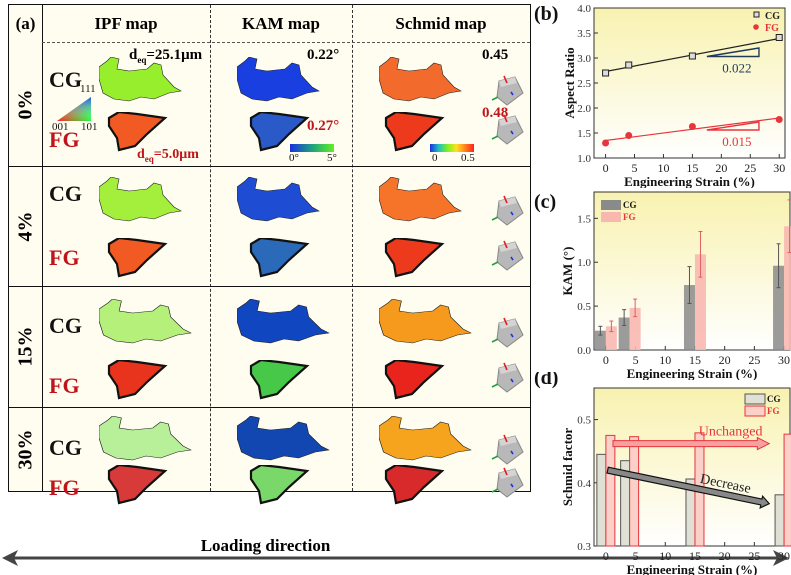 This screenshot has height=575, width=791. What do you see at coordinates (611, 217) in the screenshot?
I see `legend-swatch-FG` at bounding box center [611, 217].